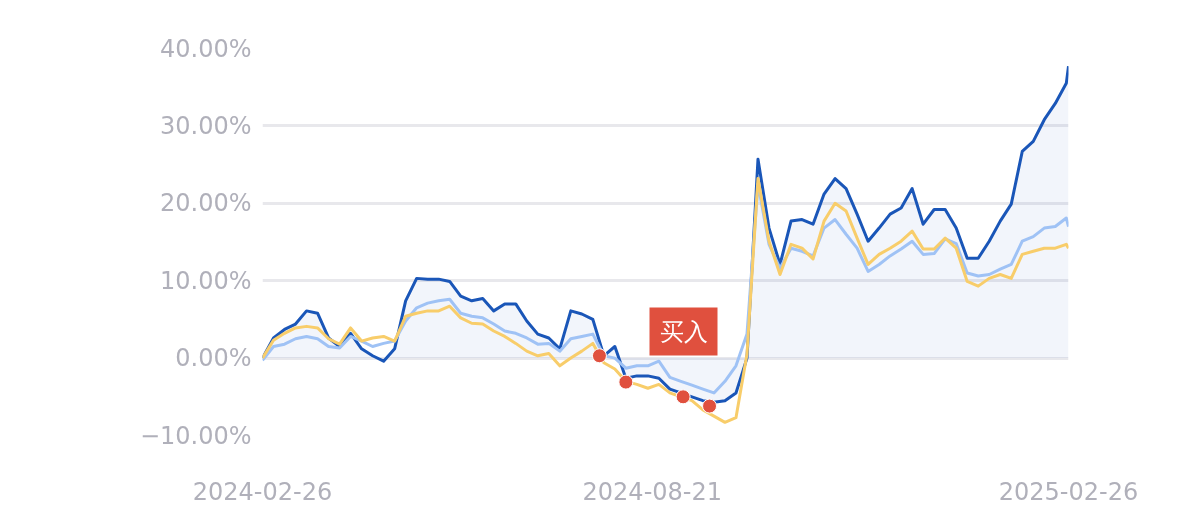  Describe the element at coordinates (652, 491) in the screenshot. I see `x-tick-label: 2024-08-21` at that location.